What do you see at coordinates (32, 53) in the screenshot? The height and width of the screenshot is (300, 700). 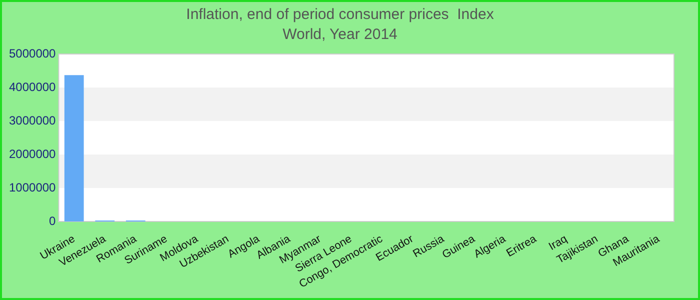 I see `y-tick-label: 5000000` at bounding box center [32, 53].